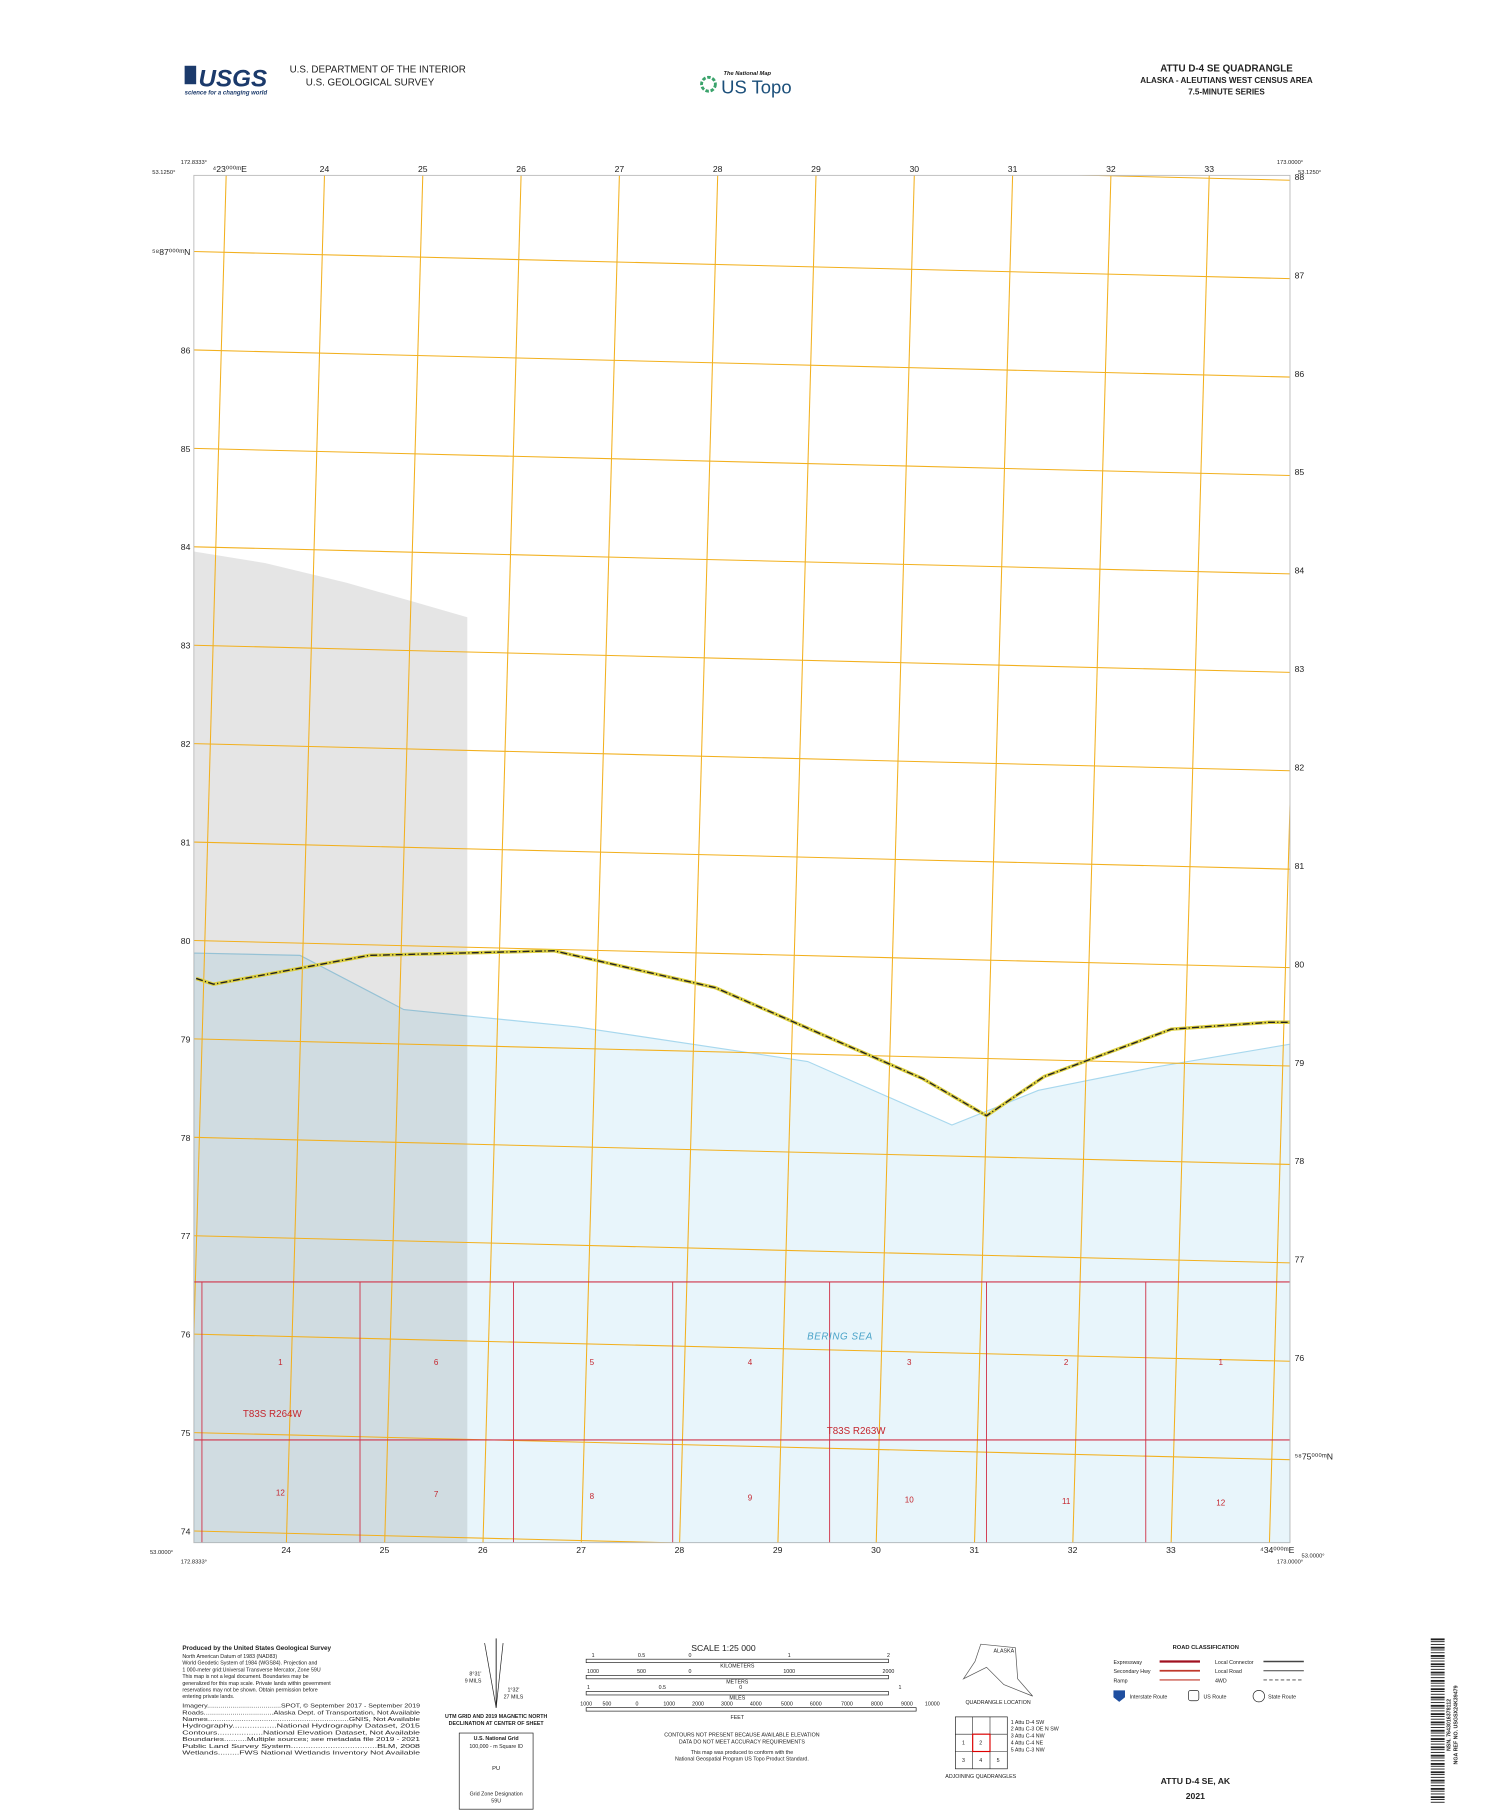  I want to click on northing-label: 86, so click(1300, 374).